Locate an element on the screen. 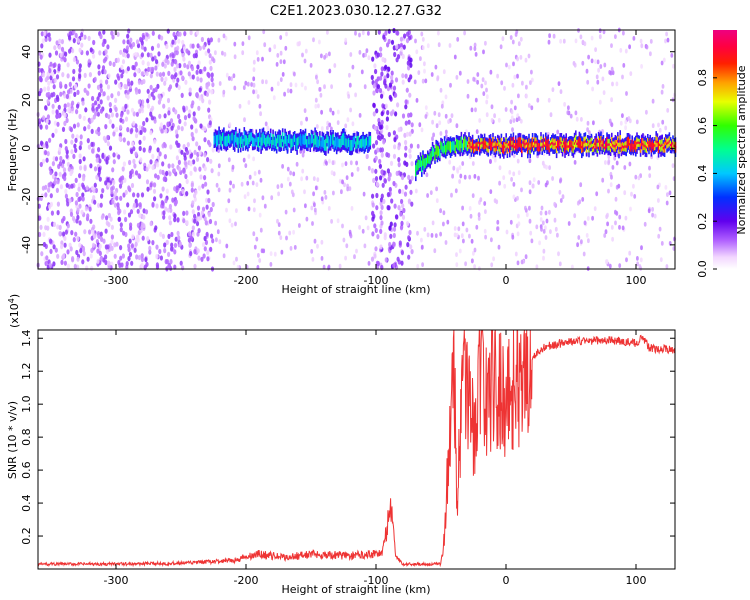 The width and height of the screenshot is (750, 600). spectrogram-y-tick-label: -40 is located at coordinates (26, 245).